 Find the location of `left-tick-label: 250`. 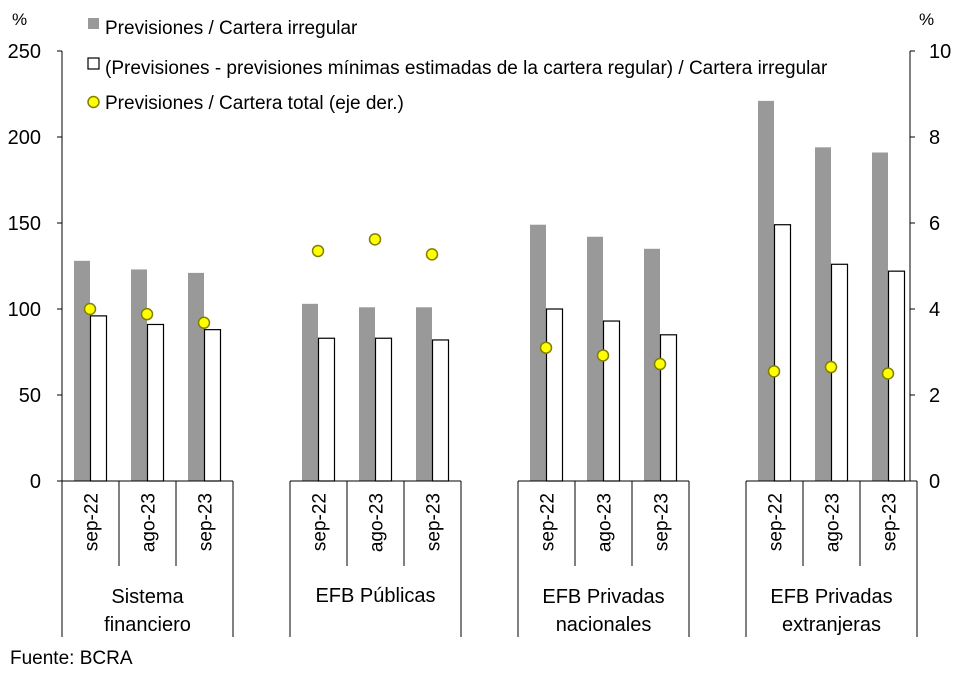

left-tick-label: 250 is located at coordinates (24, 52).